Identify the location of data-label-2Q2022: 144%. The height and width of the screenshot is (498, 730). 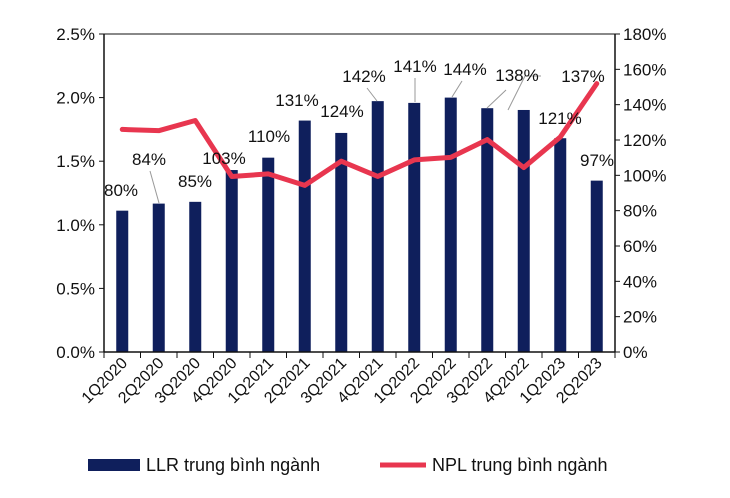
(464, 69).